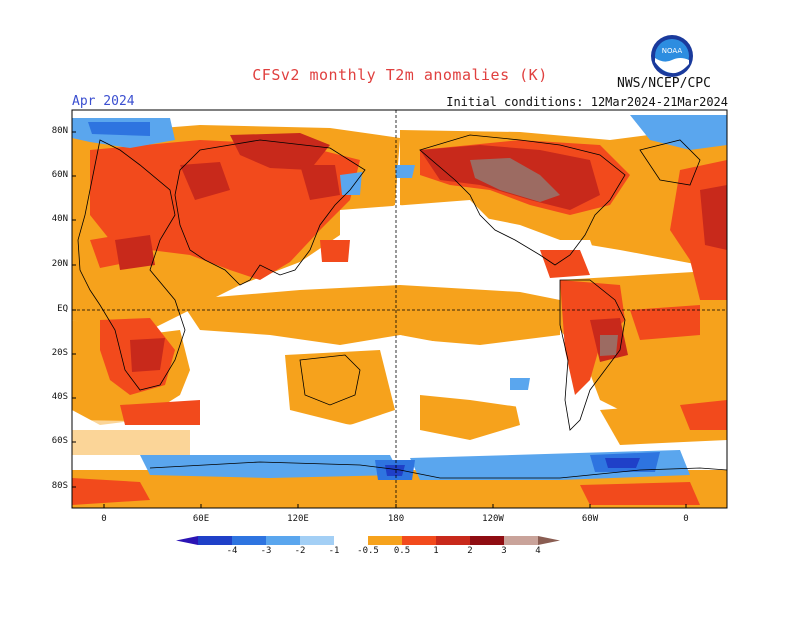 The width and height of the screenshot is (800, 618). What do you see at coordinates (672, 56) in the screenshot?
I see `noaa-logo: NOAA` at bounding box center [672, 56].